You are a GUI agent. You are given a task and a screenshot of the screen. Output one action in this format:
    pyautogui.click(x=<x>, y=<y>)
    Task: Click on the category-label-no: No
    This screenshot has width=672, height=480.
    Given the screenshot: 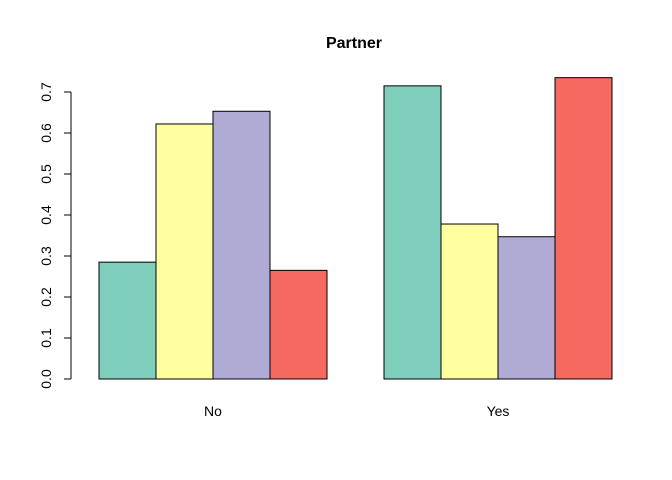 What is the action you would take?
    pyautogui.click(x=213, y=411)
    